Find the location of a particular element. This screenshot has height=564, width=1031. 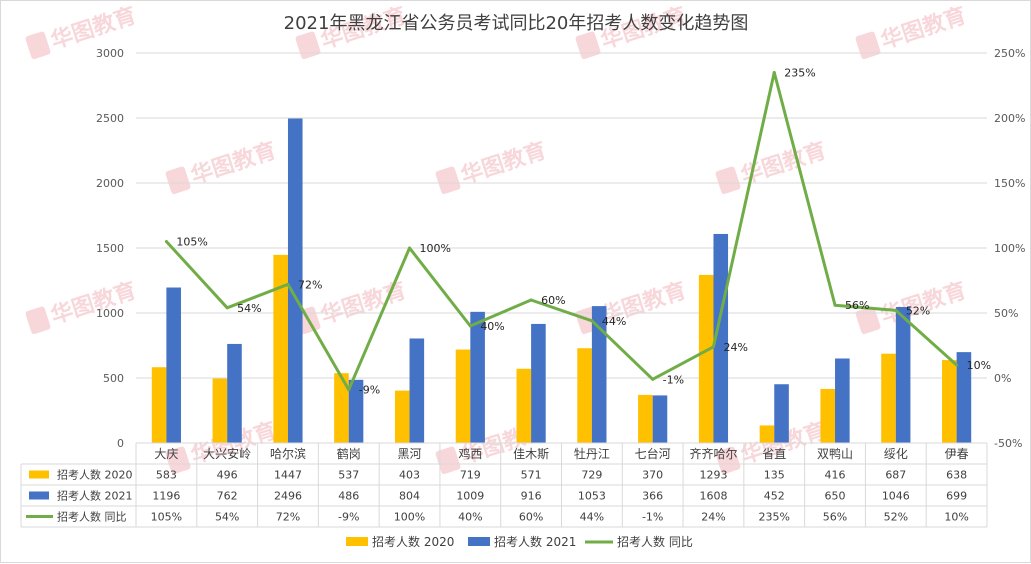

table-cell: 105% is located at coordinates (166, 517).